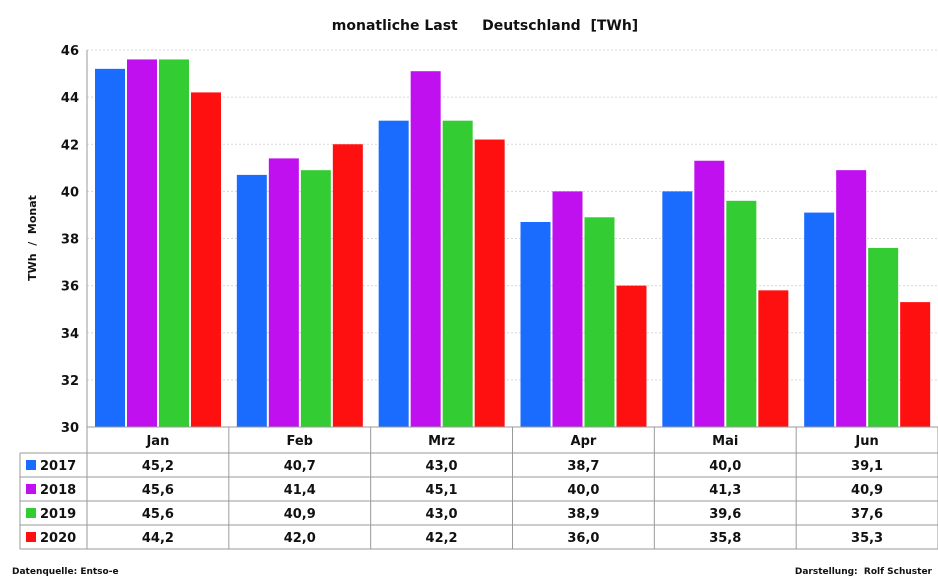 The height and width of the screenshot is (580, 938). I want to click on data-label: 37,6, so click(867, 514).